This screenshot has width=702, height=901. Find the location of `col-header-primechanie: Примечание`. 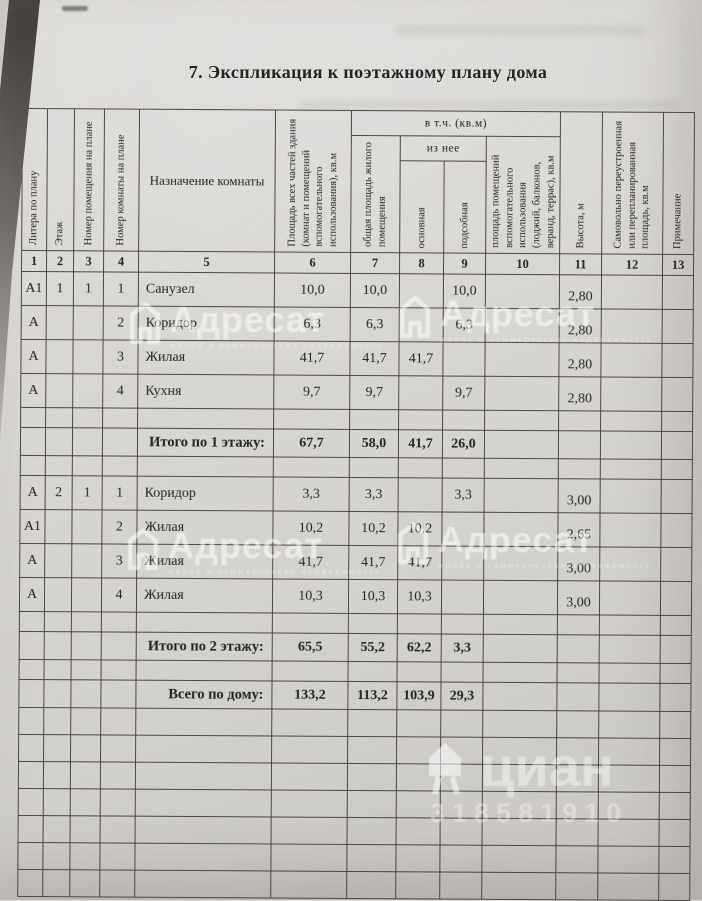

col-header-primechanie: Примечание is located at coordinates (678, 183).